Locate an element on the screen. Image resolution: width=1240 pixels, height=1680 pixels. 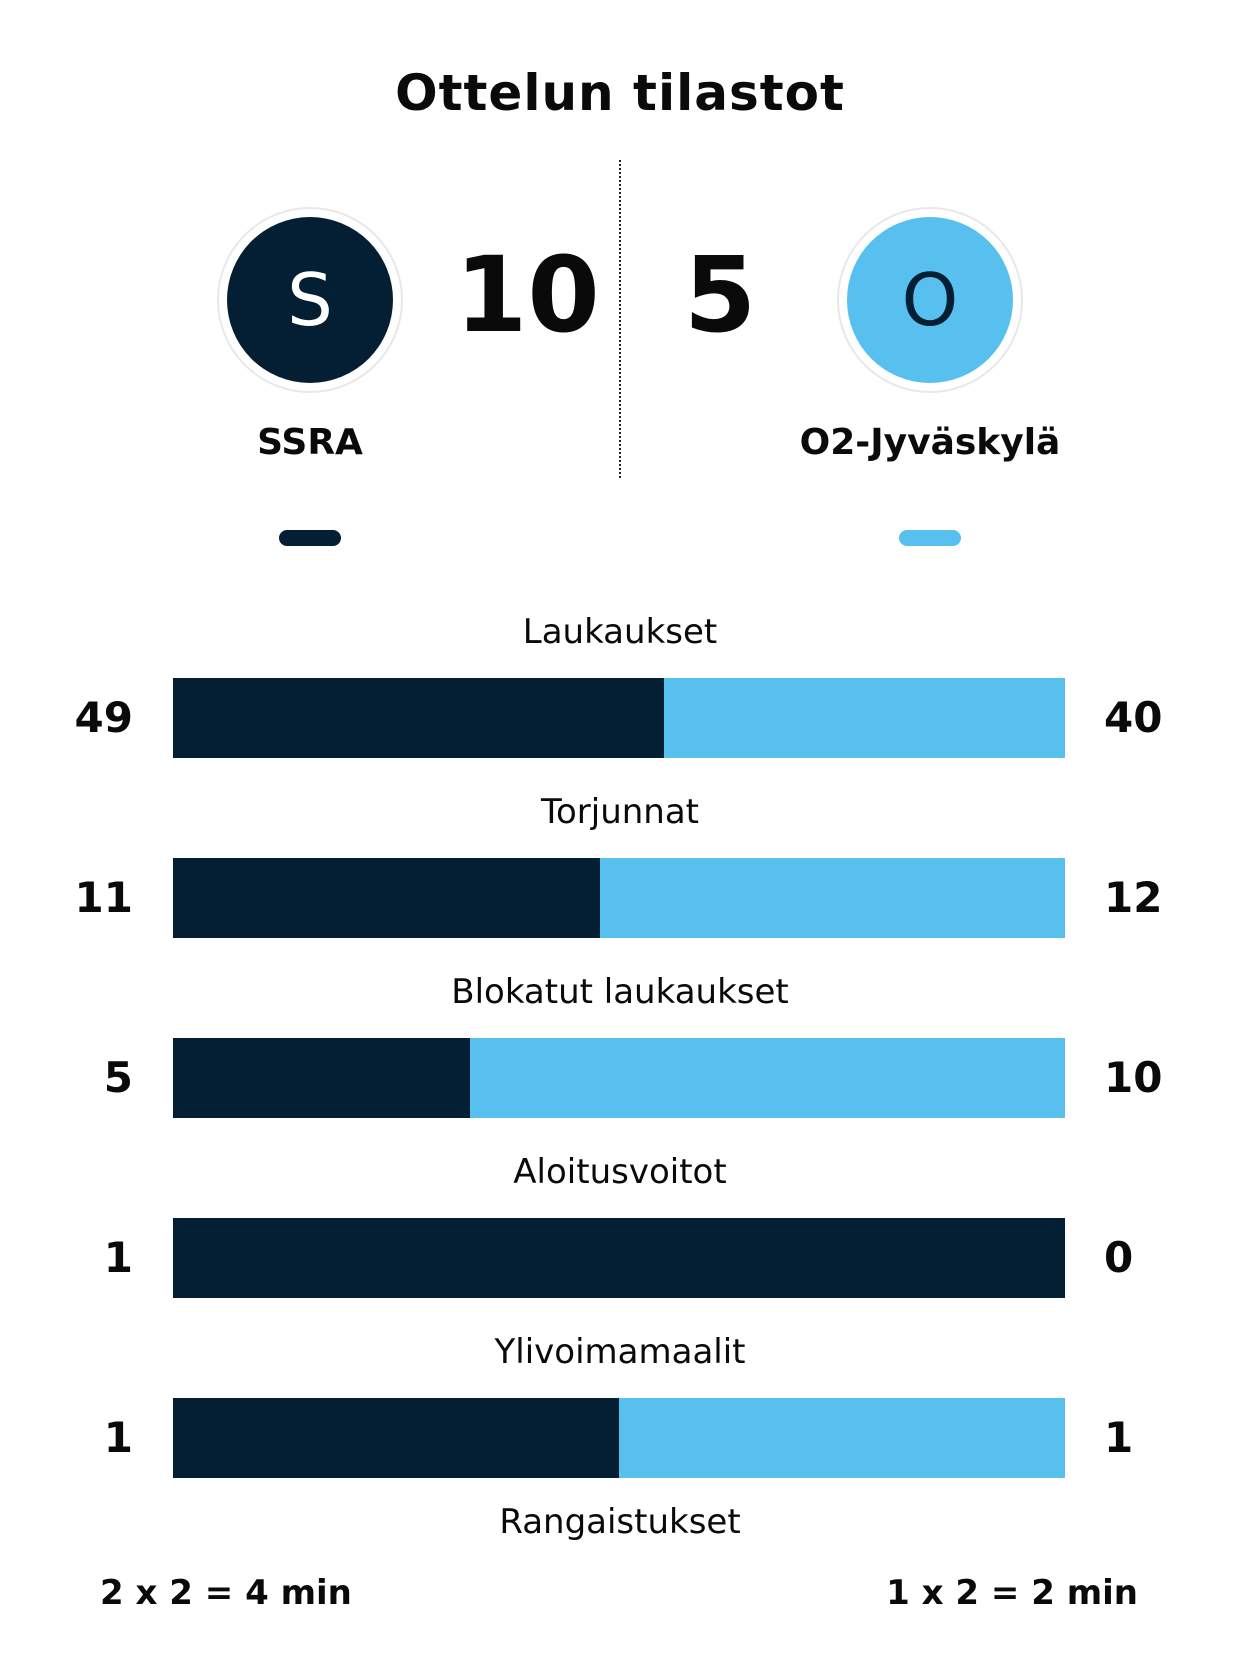
home-score: 10 is located at coordinates (527, 295).